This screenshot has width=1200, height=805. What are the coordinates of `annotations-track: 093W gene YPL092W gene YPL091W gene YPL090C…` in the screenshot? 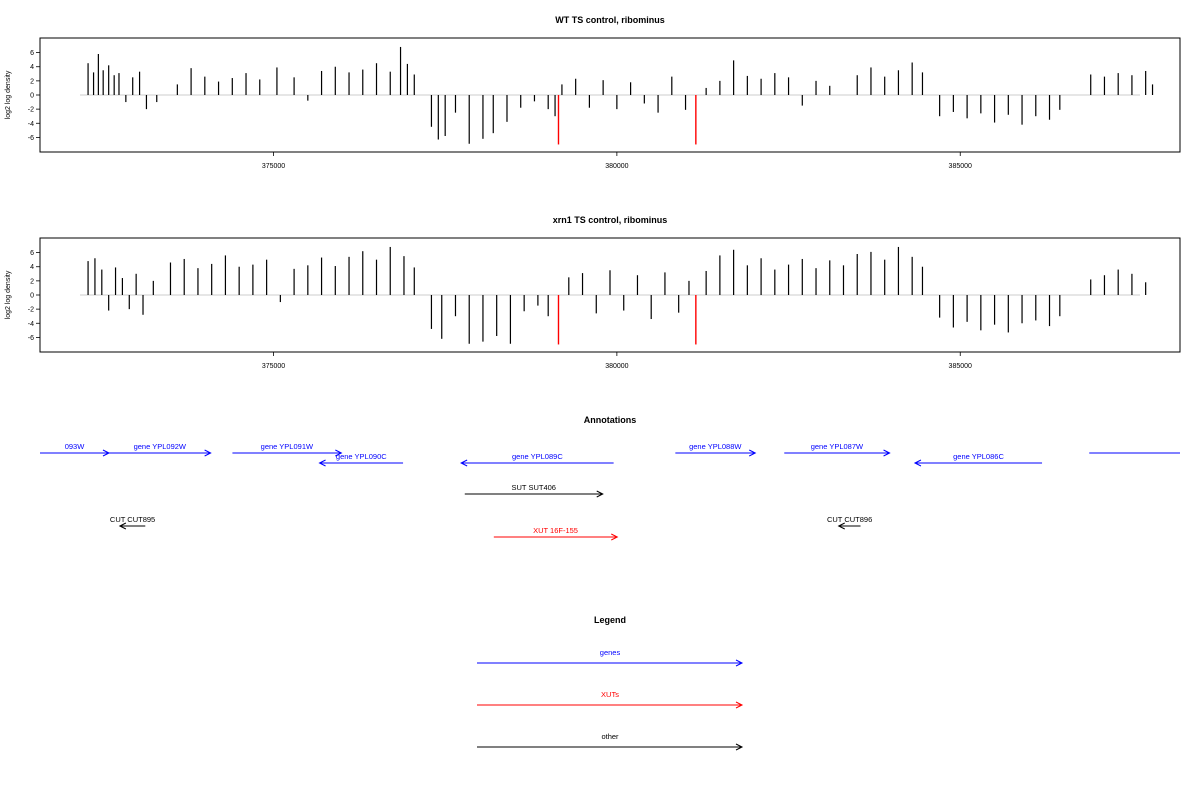 It's located at (610, 491).